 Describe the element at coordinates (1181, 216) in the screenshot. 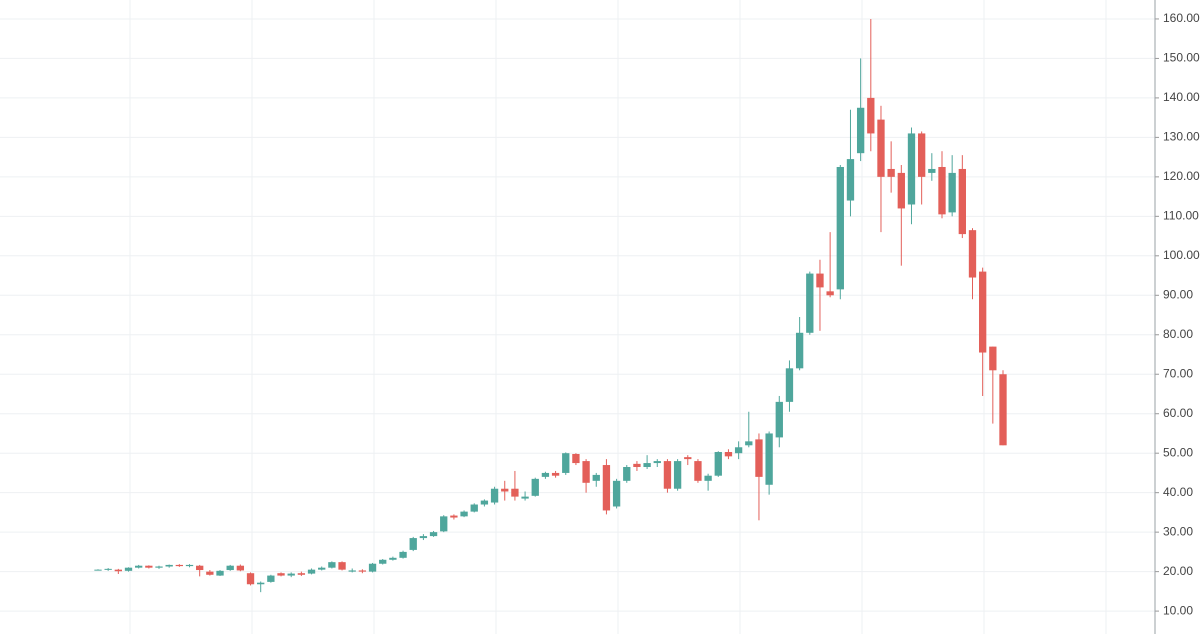

I see `y-tick-label: 110.00` at that location.